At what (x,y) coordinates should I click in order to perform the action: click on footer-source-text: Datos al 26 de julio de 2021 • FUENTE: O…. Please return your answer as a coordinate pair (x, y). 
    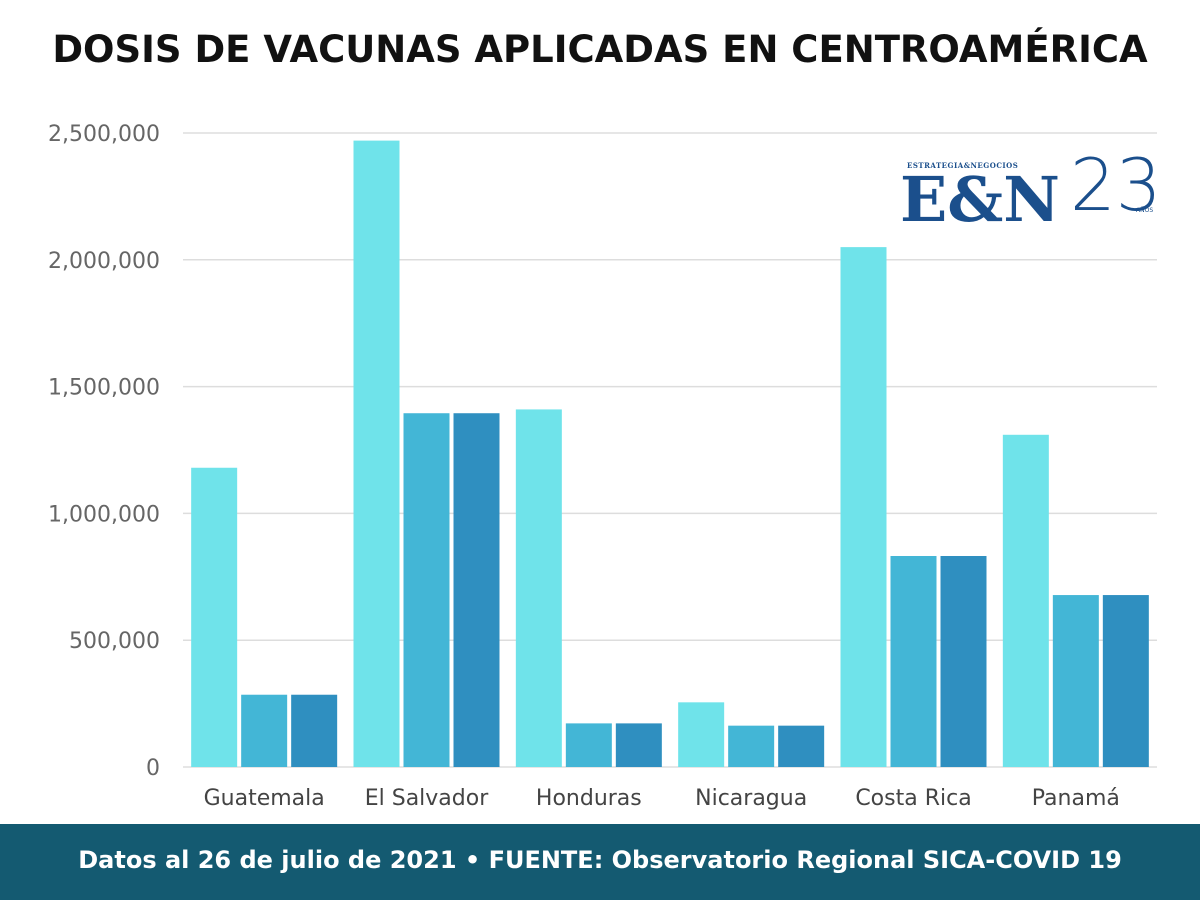
    Looking at the image, I should click on (600, 860).